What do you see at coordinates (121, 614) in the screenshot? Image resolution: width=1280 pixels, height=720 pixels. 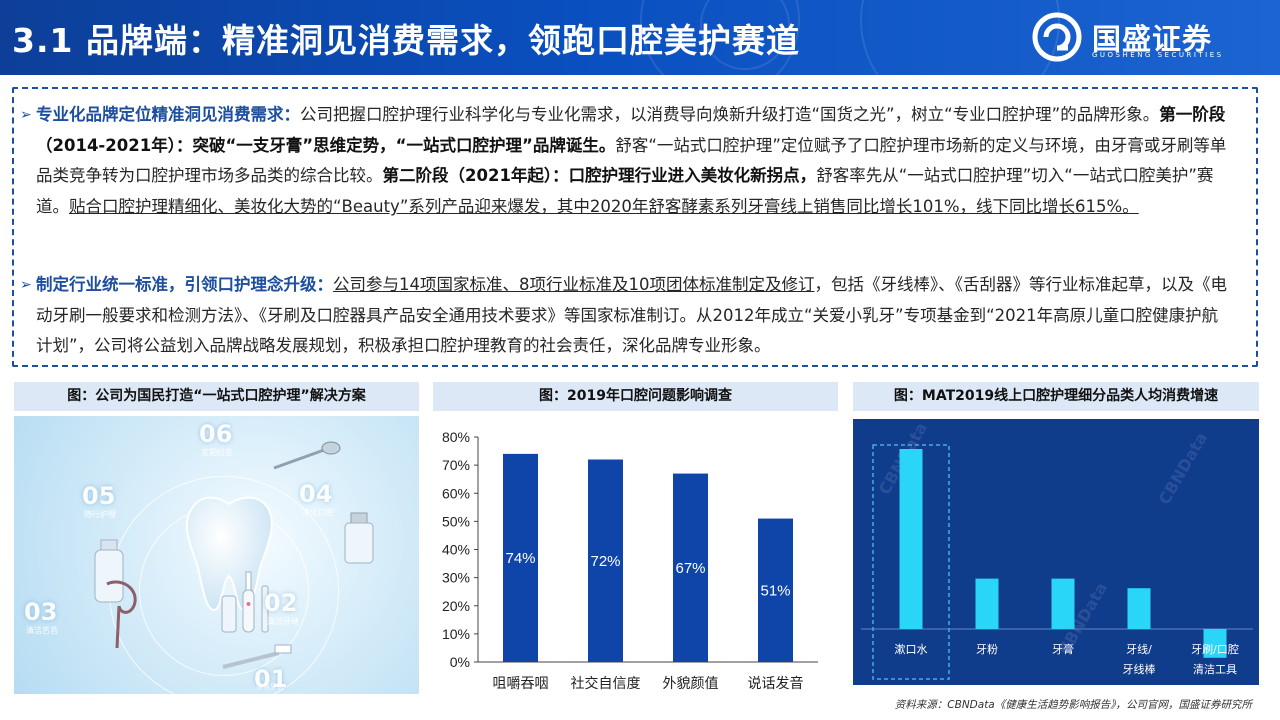 I see `tongue-scraper-icon` at bounding box center [121, 614].